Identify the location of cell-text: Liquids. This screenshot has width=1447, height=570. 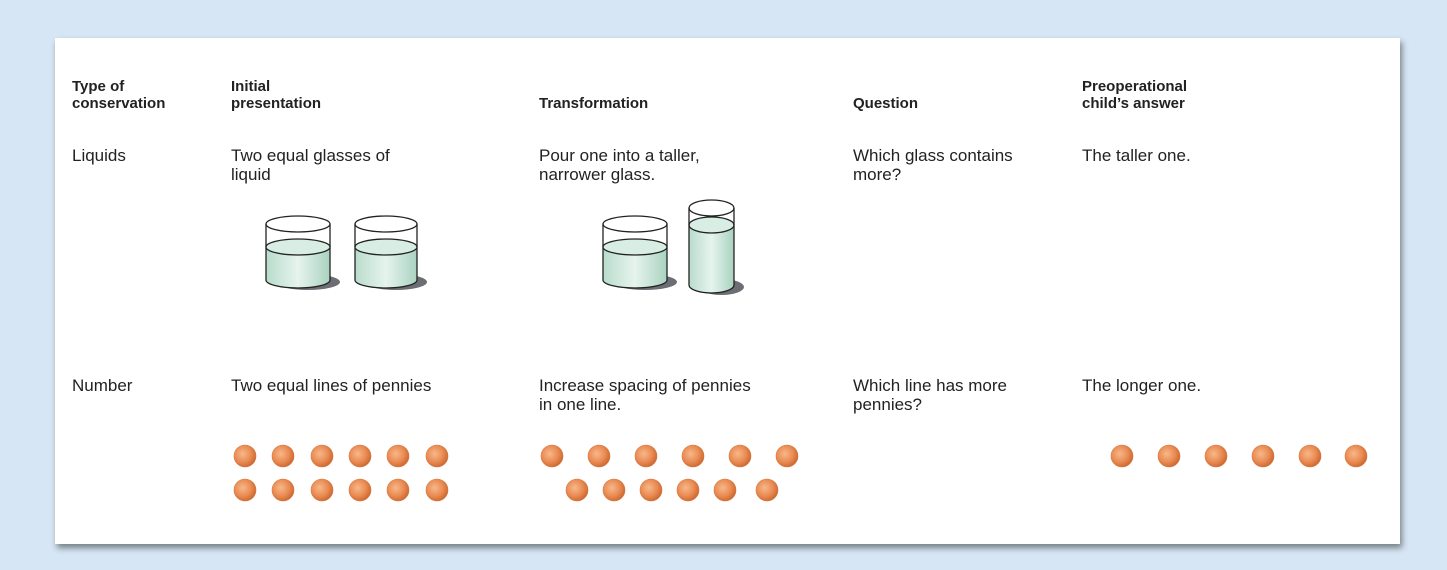
(99, 155).